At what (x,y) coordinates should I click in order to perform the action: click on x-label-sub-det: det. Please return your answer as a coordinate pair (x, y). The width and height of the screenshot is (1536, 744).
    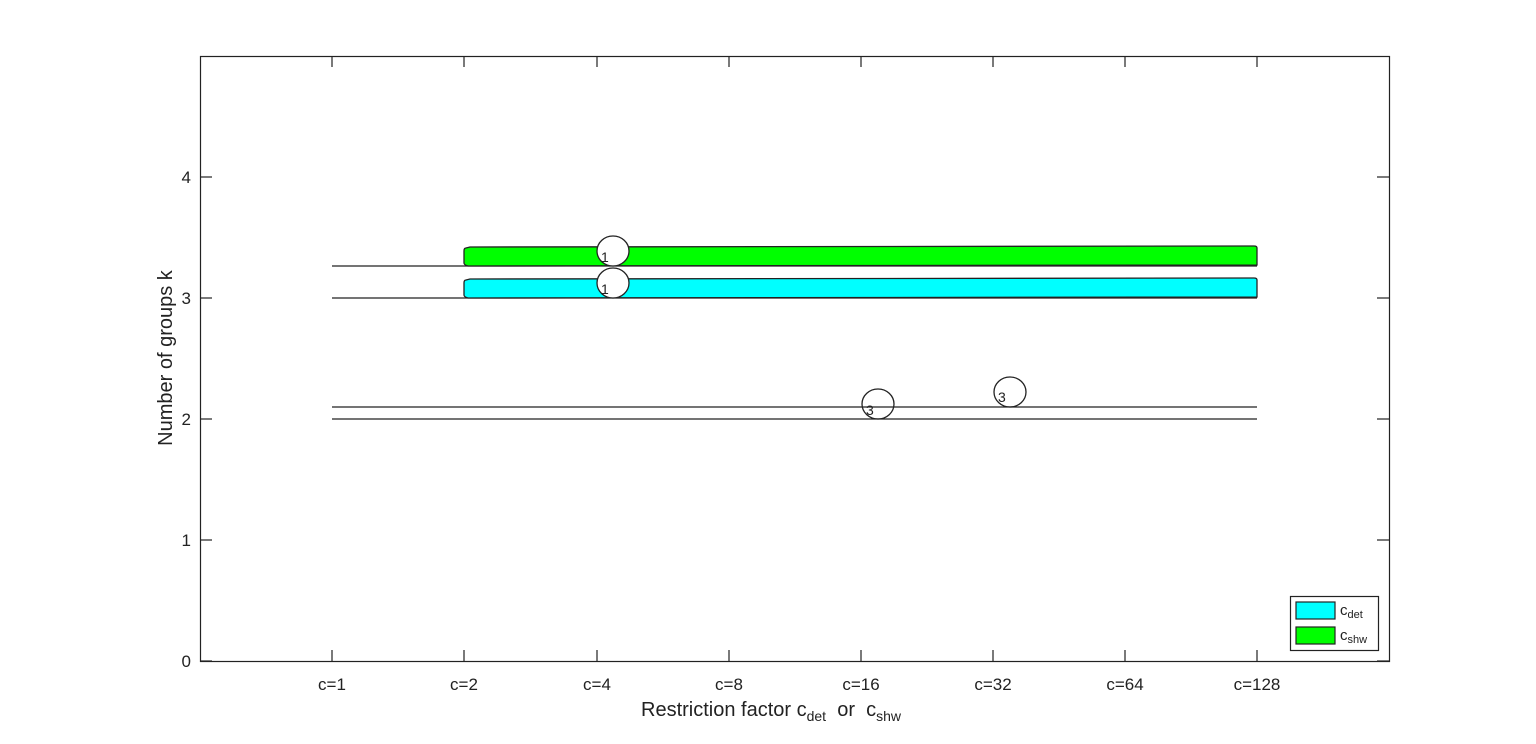
    Looking at the image, I should click on (817, 716).